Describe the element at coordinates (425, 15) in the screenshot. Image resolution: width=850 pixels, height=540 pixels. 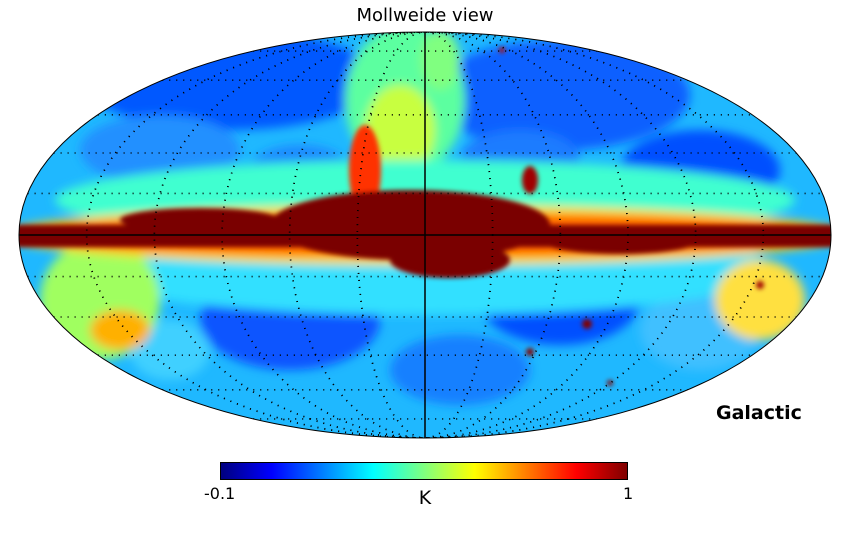
I see `map-title: Mollweide view` at that location.